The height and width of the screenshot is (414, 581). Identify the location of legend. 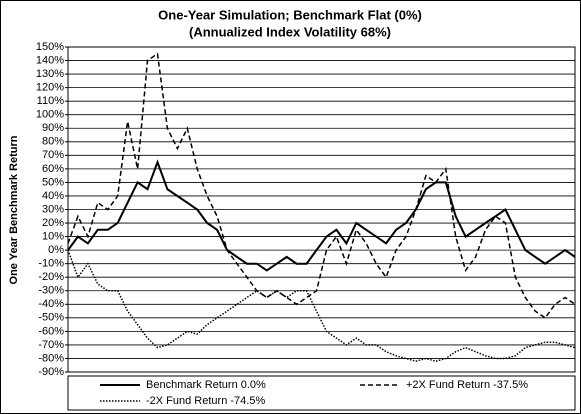
(321, 393).